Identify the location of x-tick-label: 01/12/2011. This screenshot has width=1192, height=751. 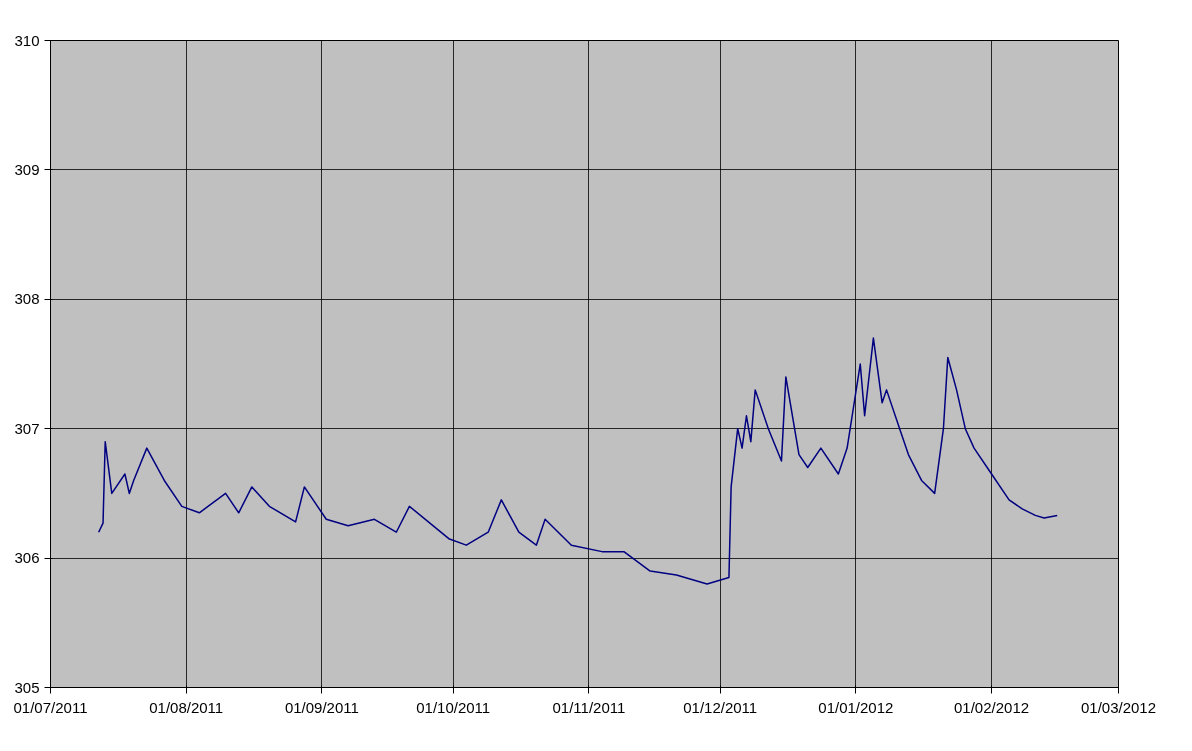
(720, 707).